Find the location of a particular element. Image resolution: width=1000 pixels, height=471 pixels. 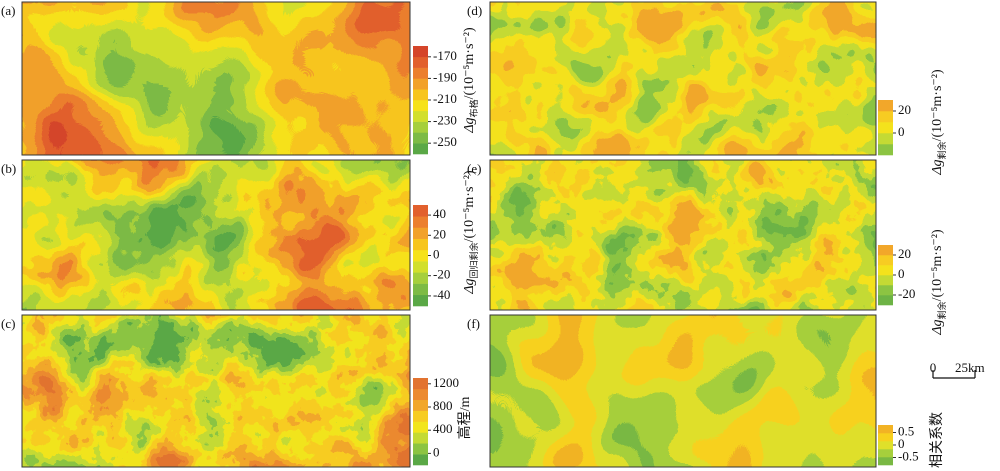

panel-label: (b) is located at coordinates (8, 168).